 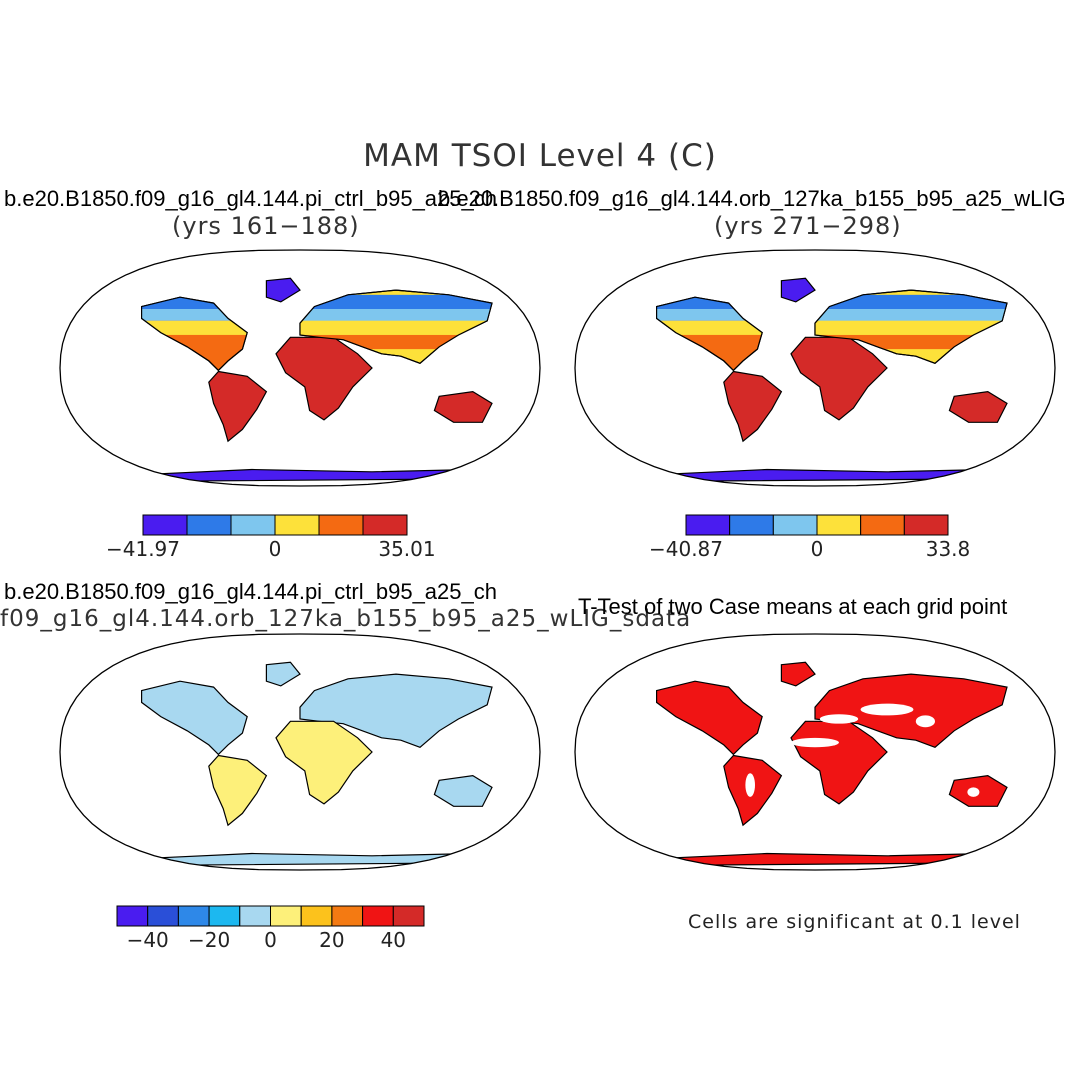 What do you see at coordinates (463, 406) in the screenshot?
I see `case1-region-au` at bounding box center [463, 406].